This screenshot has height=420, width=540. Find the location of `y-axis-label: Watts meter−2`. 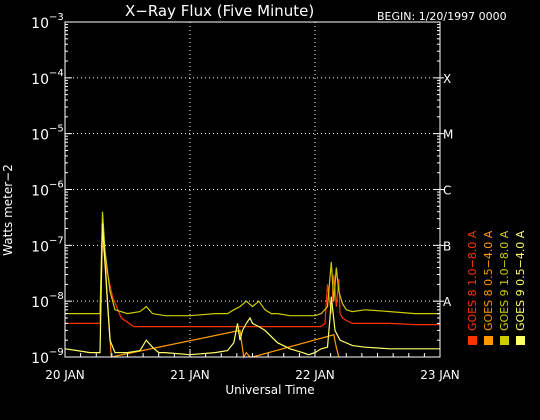

y-axis-label: Watts meter−2 is located at coordinates (8, 210).